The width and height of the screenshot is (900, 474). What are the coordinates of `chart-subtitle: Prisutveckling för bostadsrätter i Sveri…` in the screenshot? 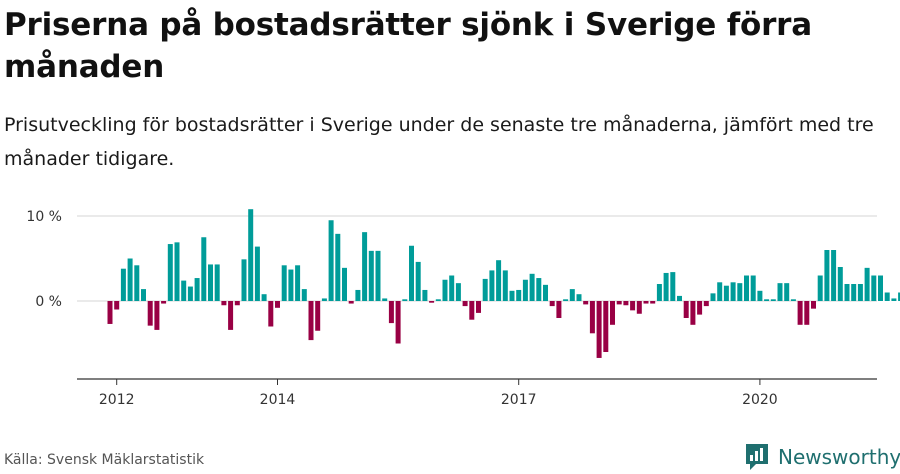 It's located at (439, 142).